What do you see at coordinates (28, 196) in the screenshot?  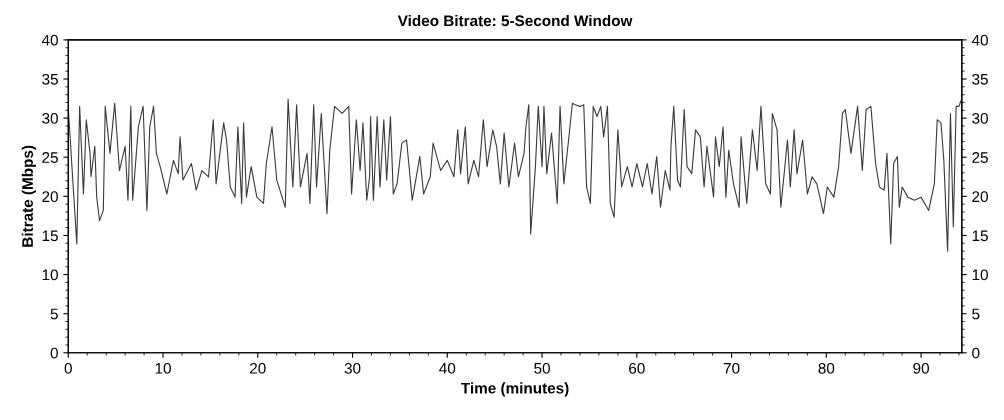 I see `y-axis-title: Bitrate (Mbps)` at bounding box center [28, 196].